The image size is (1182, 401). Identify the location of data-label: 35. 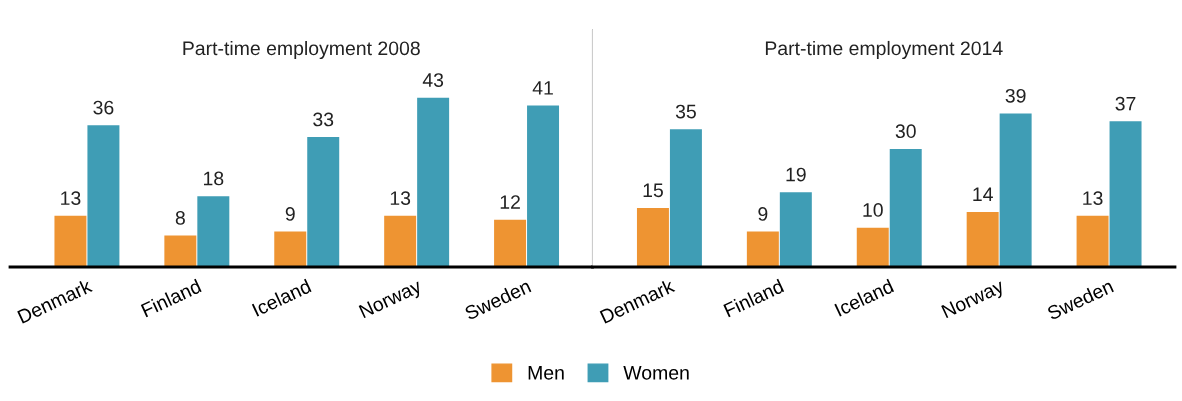
(685, 111).